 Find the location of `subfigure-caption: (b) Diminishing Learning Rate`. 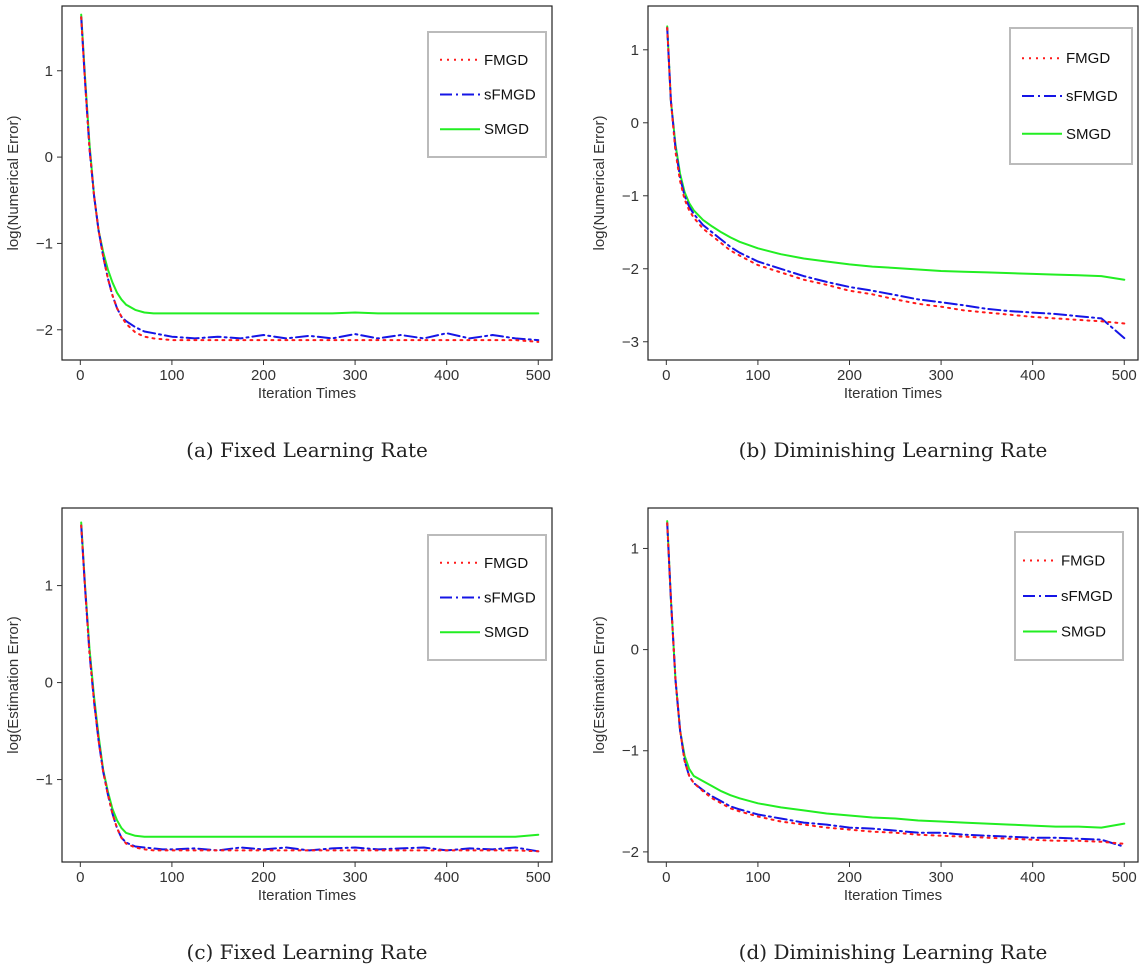

subfigure-caption: (b) Diminishing Learning Rate is located at coordinates (893, 450).